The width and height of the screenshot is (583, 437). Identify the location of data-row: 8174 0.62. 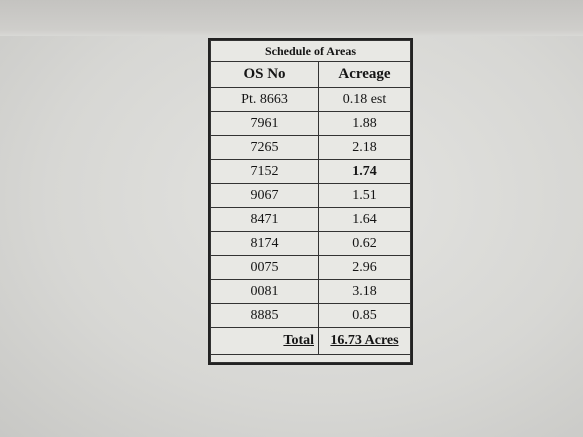
(310, 243).